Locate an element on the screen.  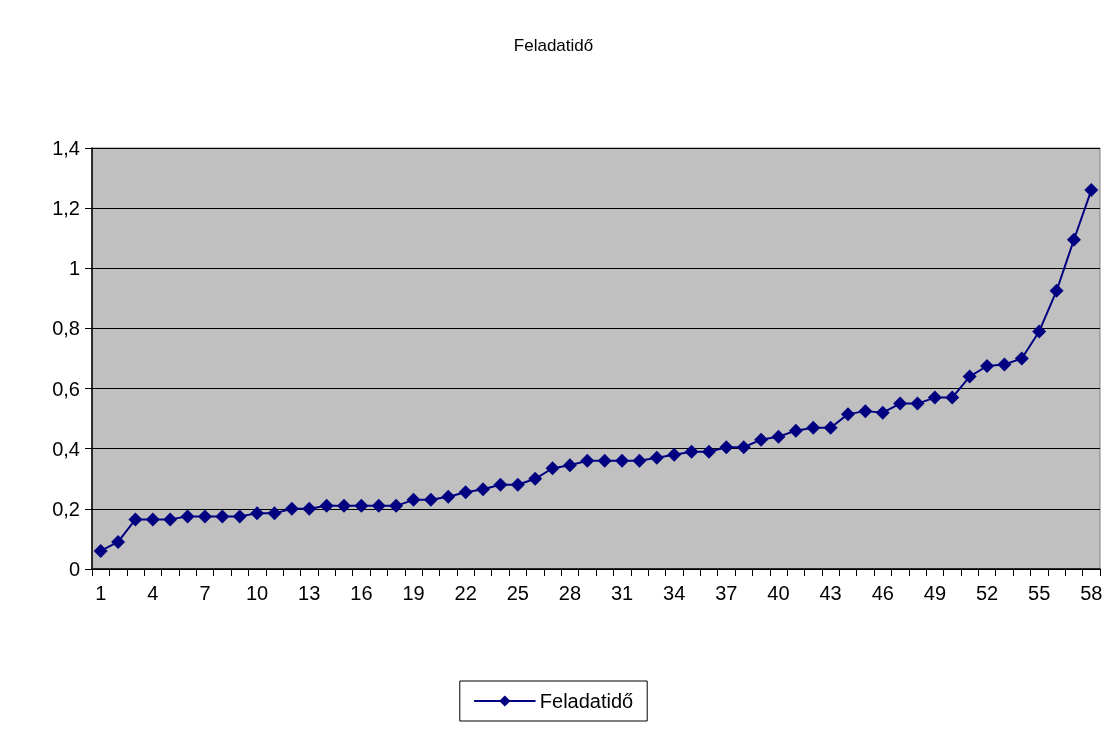
x-tick-label: 43 is located at coordinates (830, 593).